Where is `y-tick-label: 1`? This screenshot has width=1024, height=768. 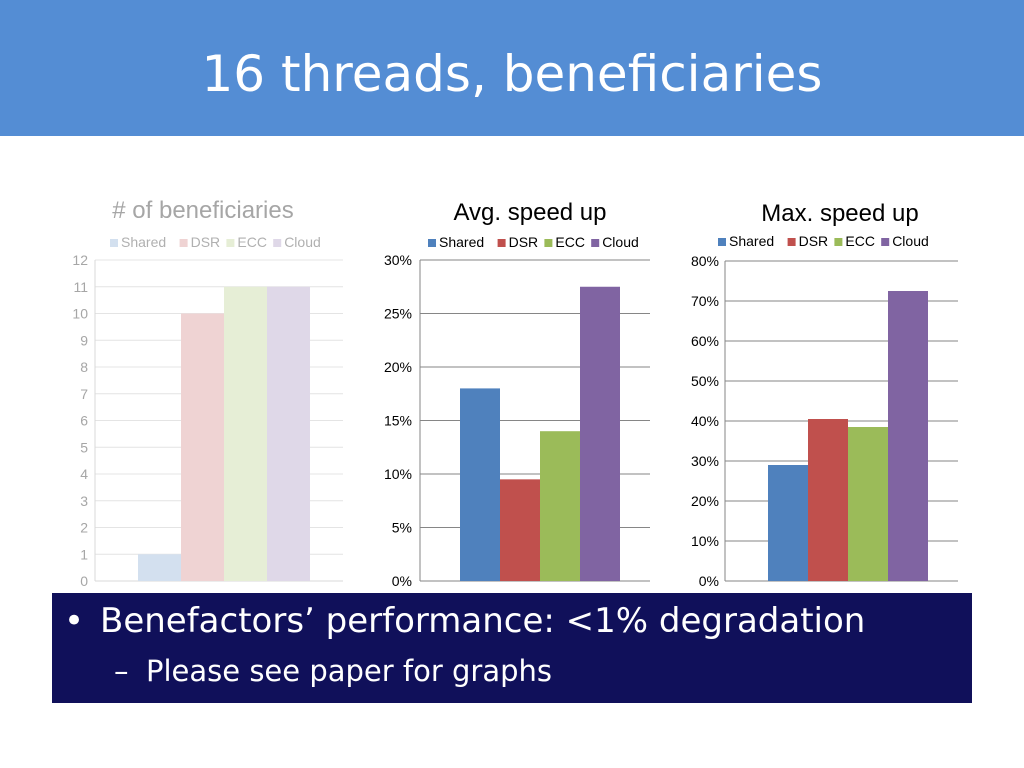
y-tick-label: 1 is located at coordinates (84, 554).